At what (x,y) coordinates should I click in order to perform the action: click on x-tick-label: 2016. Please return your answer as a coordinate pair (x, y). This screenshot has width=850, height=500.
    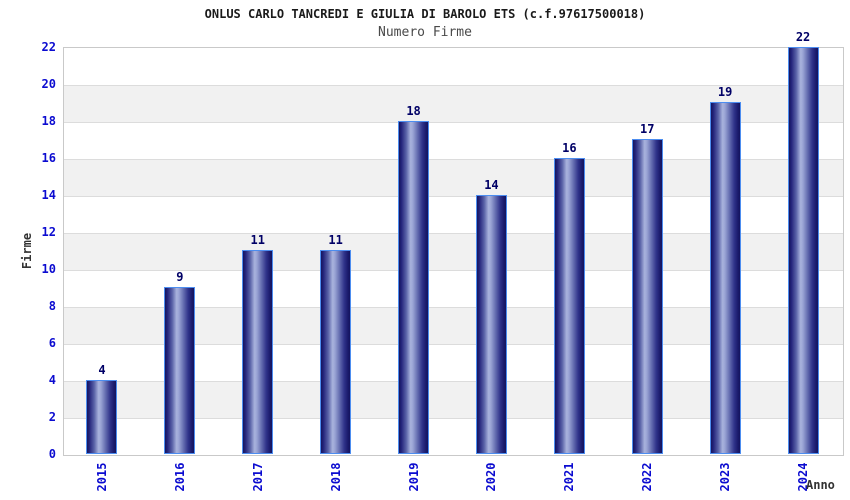
    Looking at the image, I should click on (179, 477).